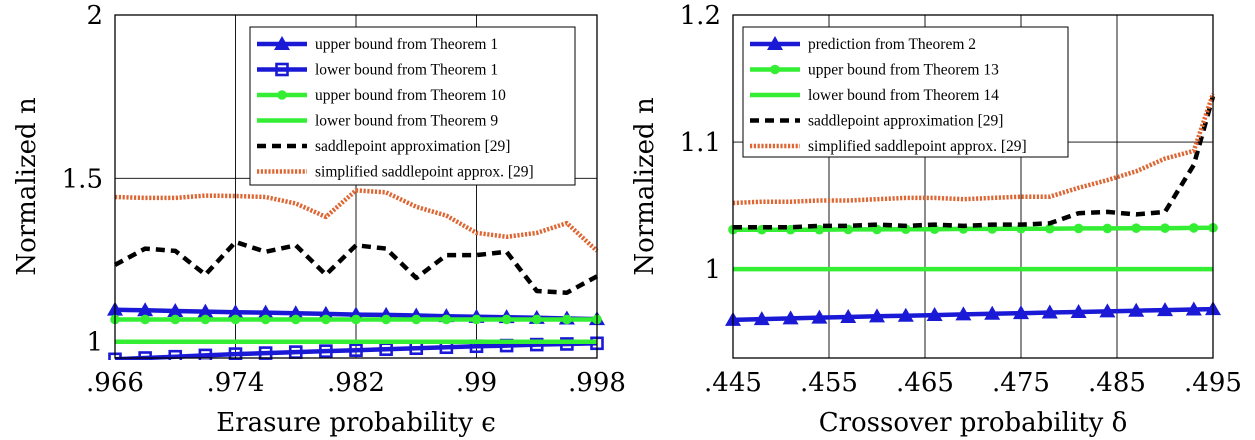 Image resolution: width=1255 pixels, height=440 pixels. What do you see at coordinates (115, 383) in the screenshot?
I see `x-tick-label: .966` at bounding box center [115, 383].